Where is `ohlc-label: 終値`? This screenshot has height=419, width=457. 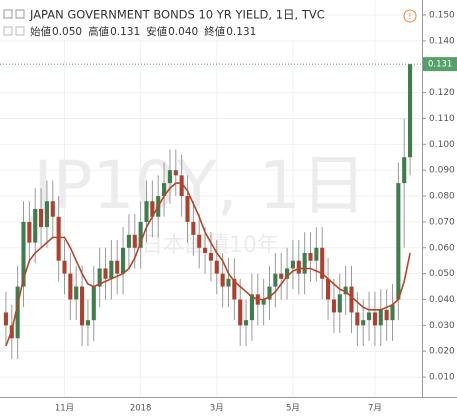
ohlc-label: 終値 is located at coordinates (214, 31).